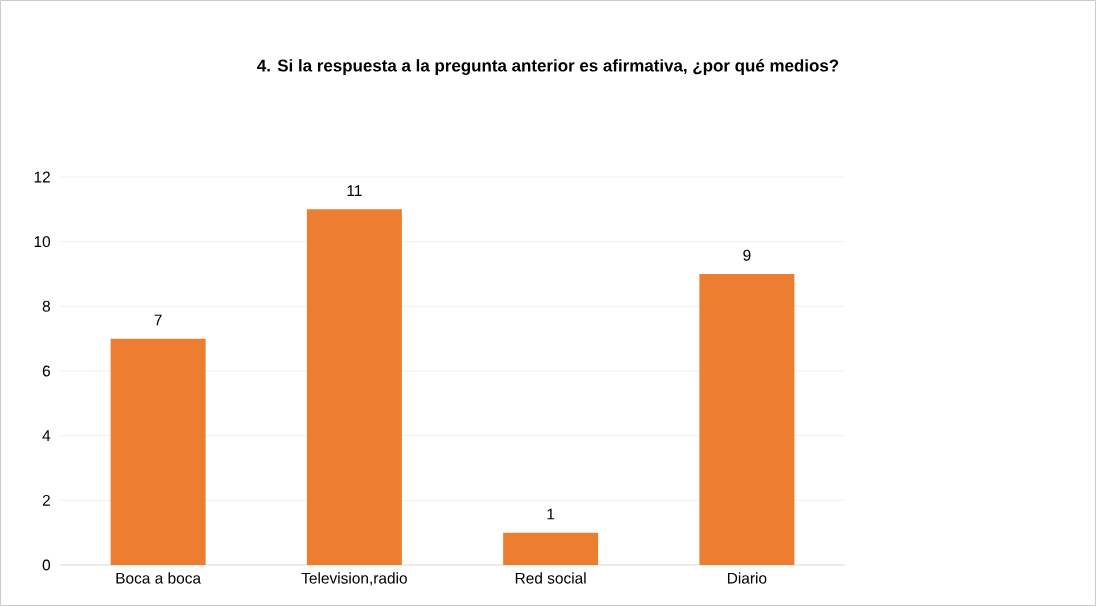  What do you see at coordinates (747, 578) in the screenshot?
I see `x-tick-label: Diario` at bounding box center [747, 578].